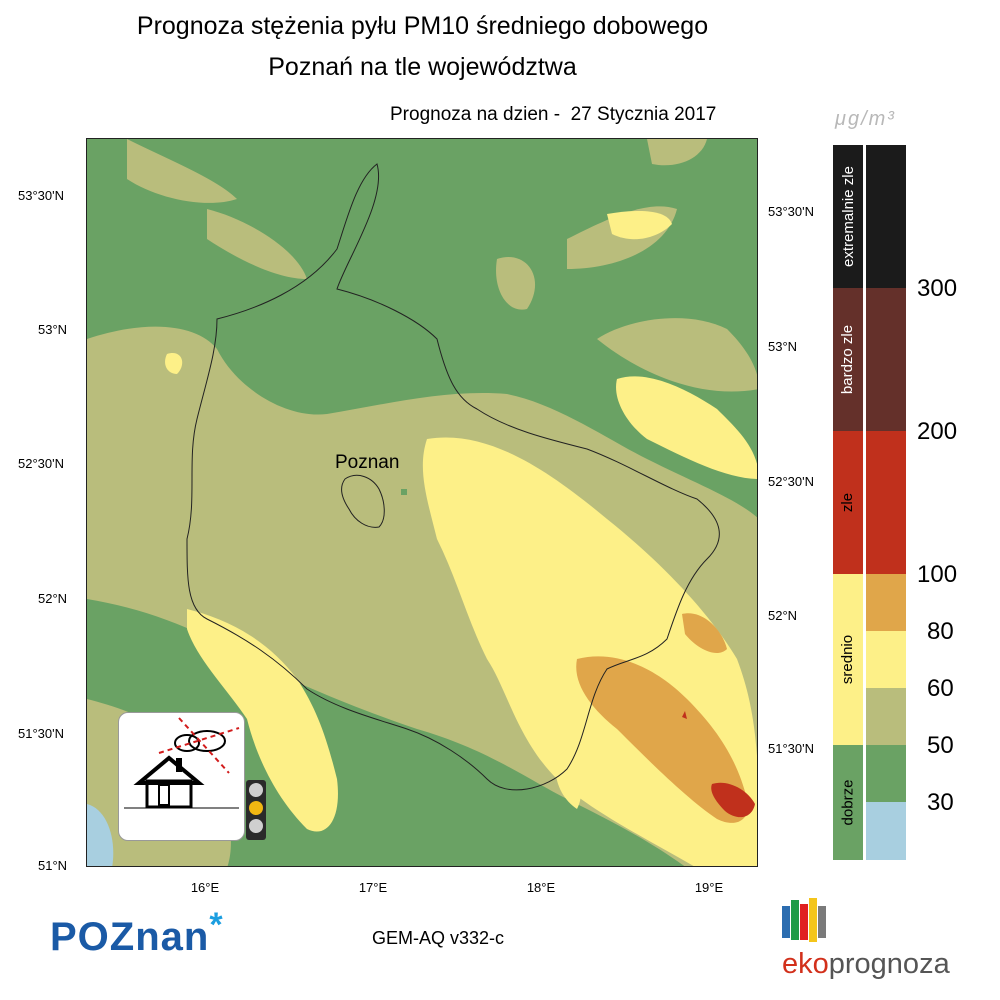 Image resolution: width=1000 pixels, height=1000 pixels. What do you see at coordinates (53, 329) in the screenshot?
I see `lat-label-left-2: 53°N` at bounding box center [53, 329].